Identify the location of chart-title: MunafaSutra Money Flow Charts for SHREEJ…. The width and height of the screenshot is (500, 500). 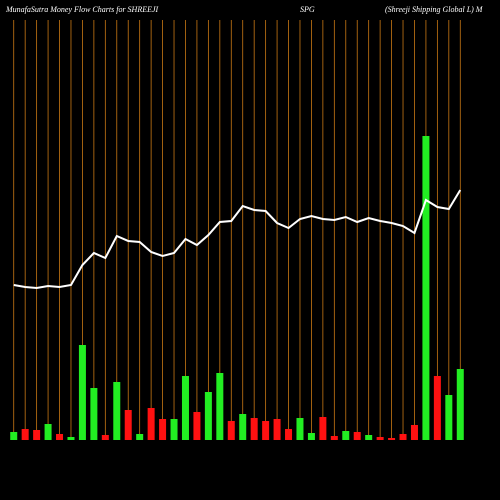
(82, 9).